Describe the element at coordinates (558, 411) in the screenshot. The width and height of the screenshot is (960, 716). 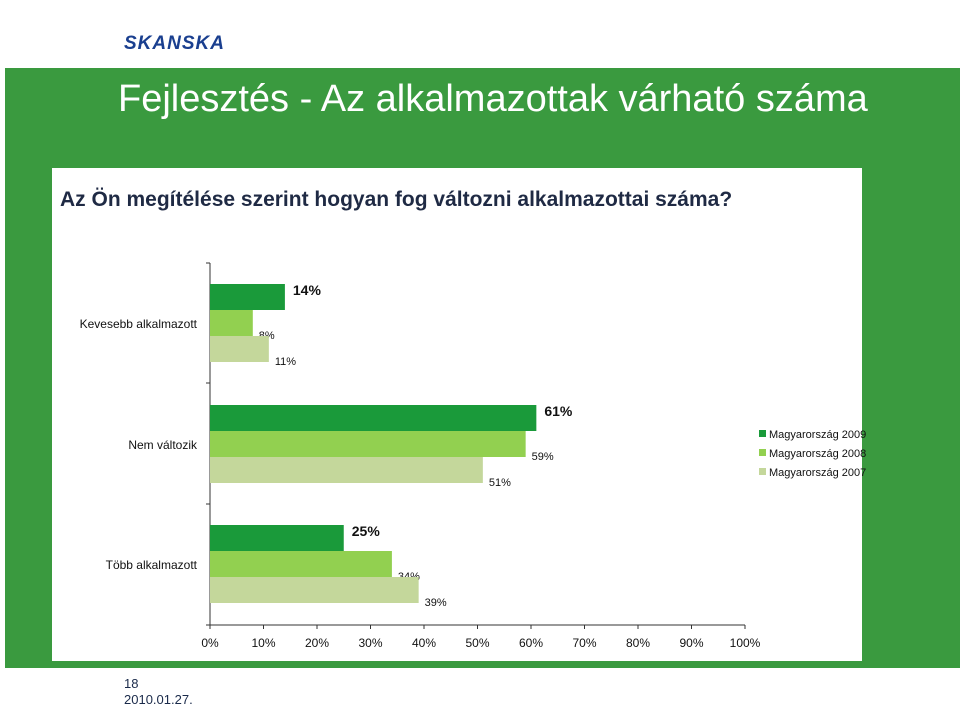
I see `data-label: 61%` at that location.